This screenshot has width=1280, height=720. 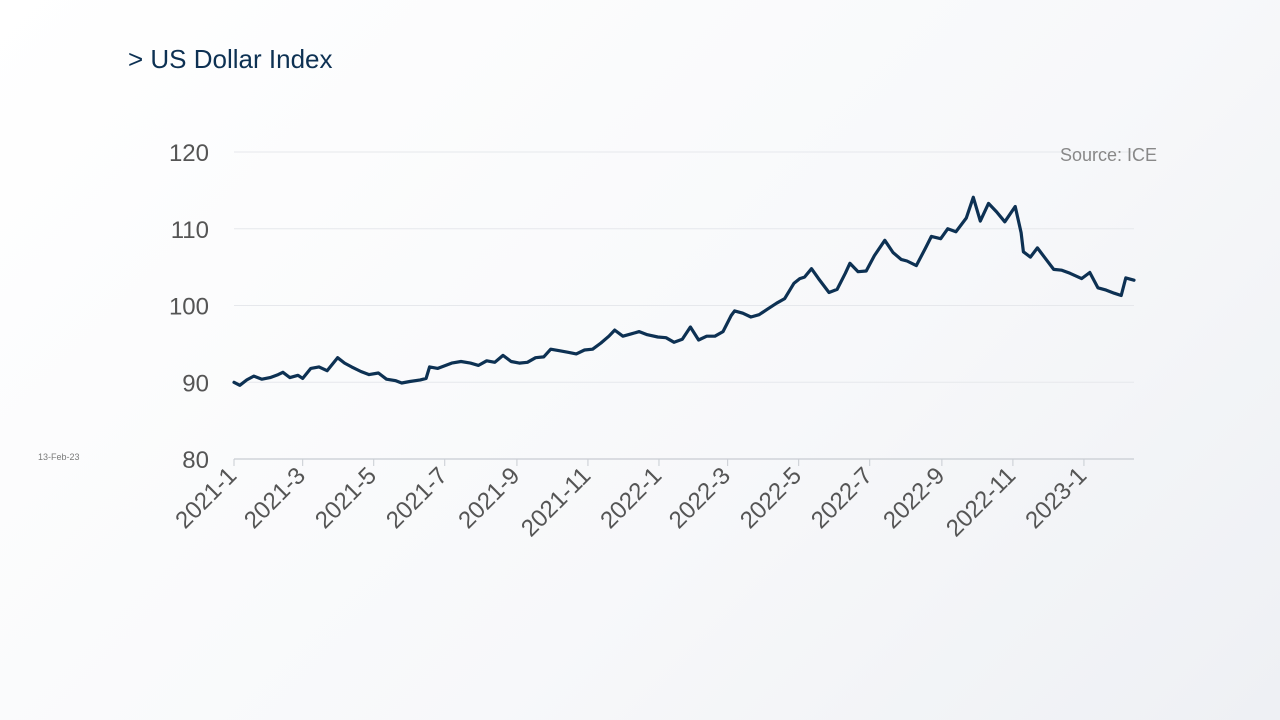 I want to click on x-tick-label: 2022-11, so click(x=981, y=502).